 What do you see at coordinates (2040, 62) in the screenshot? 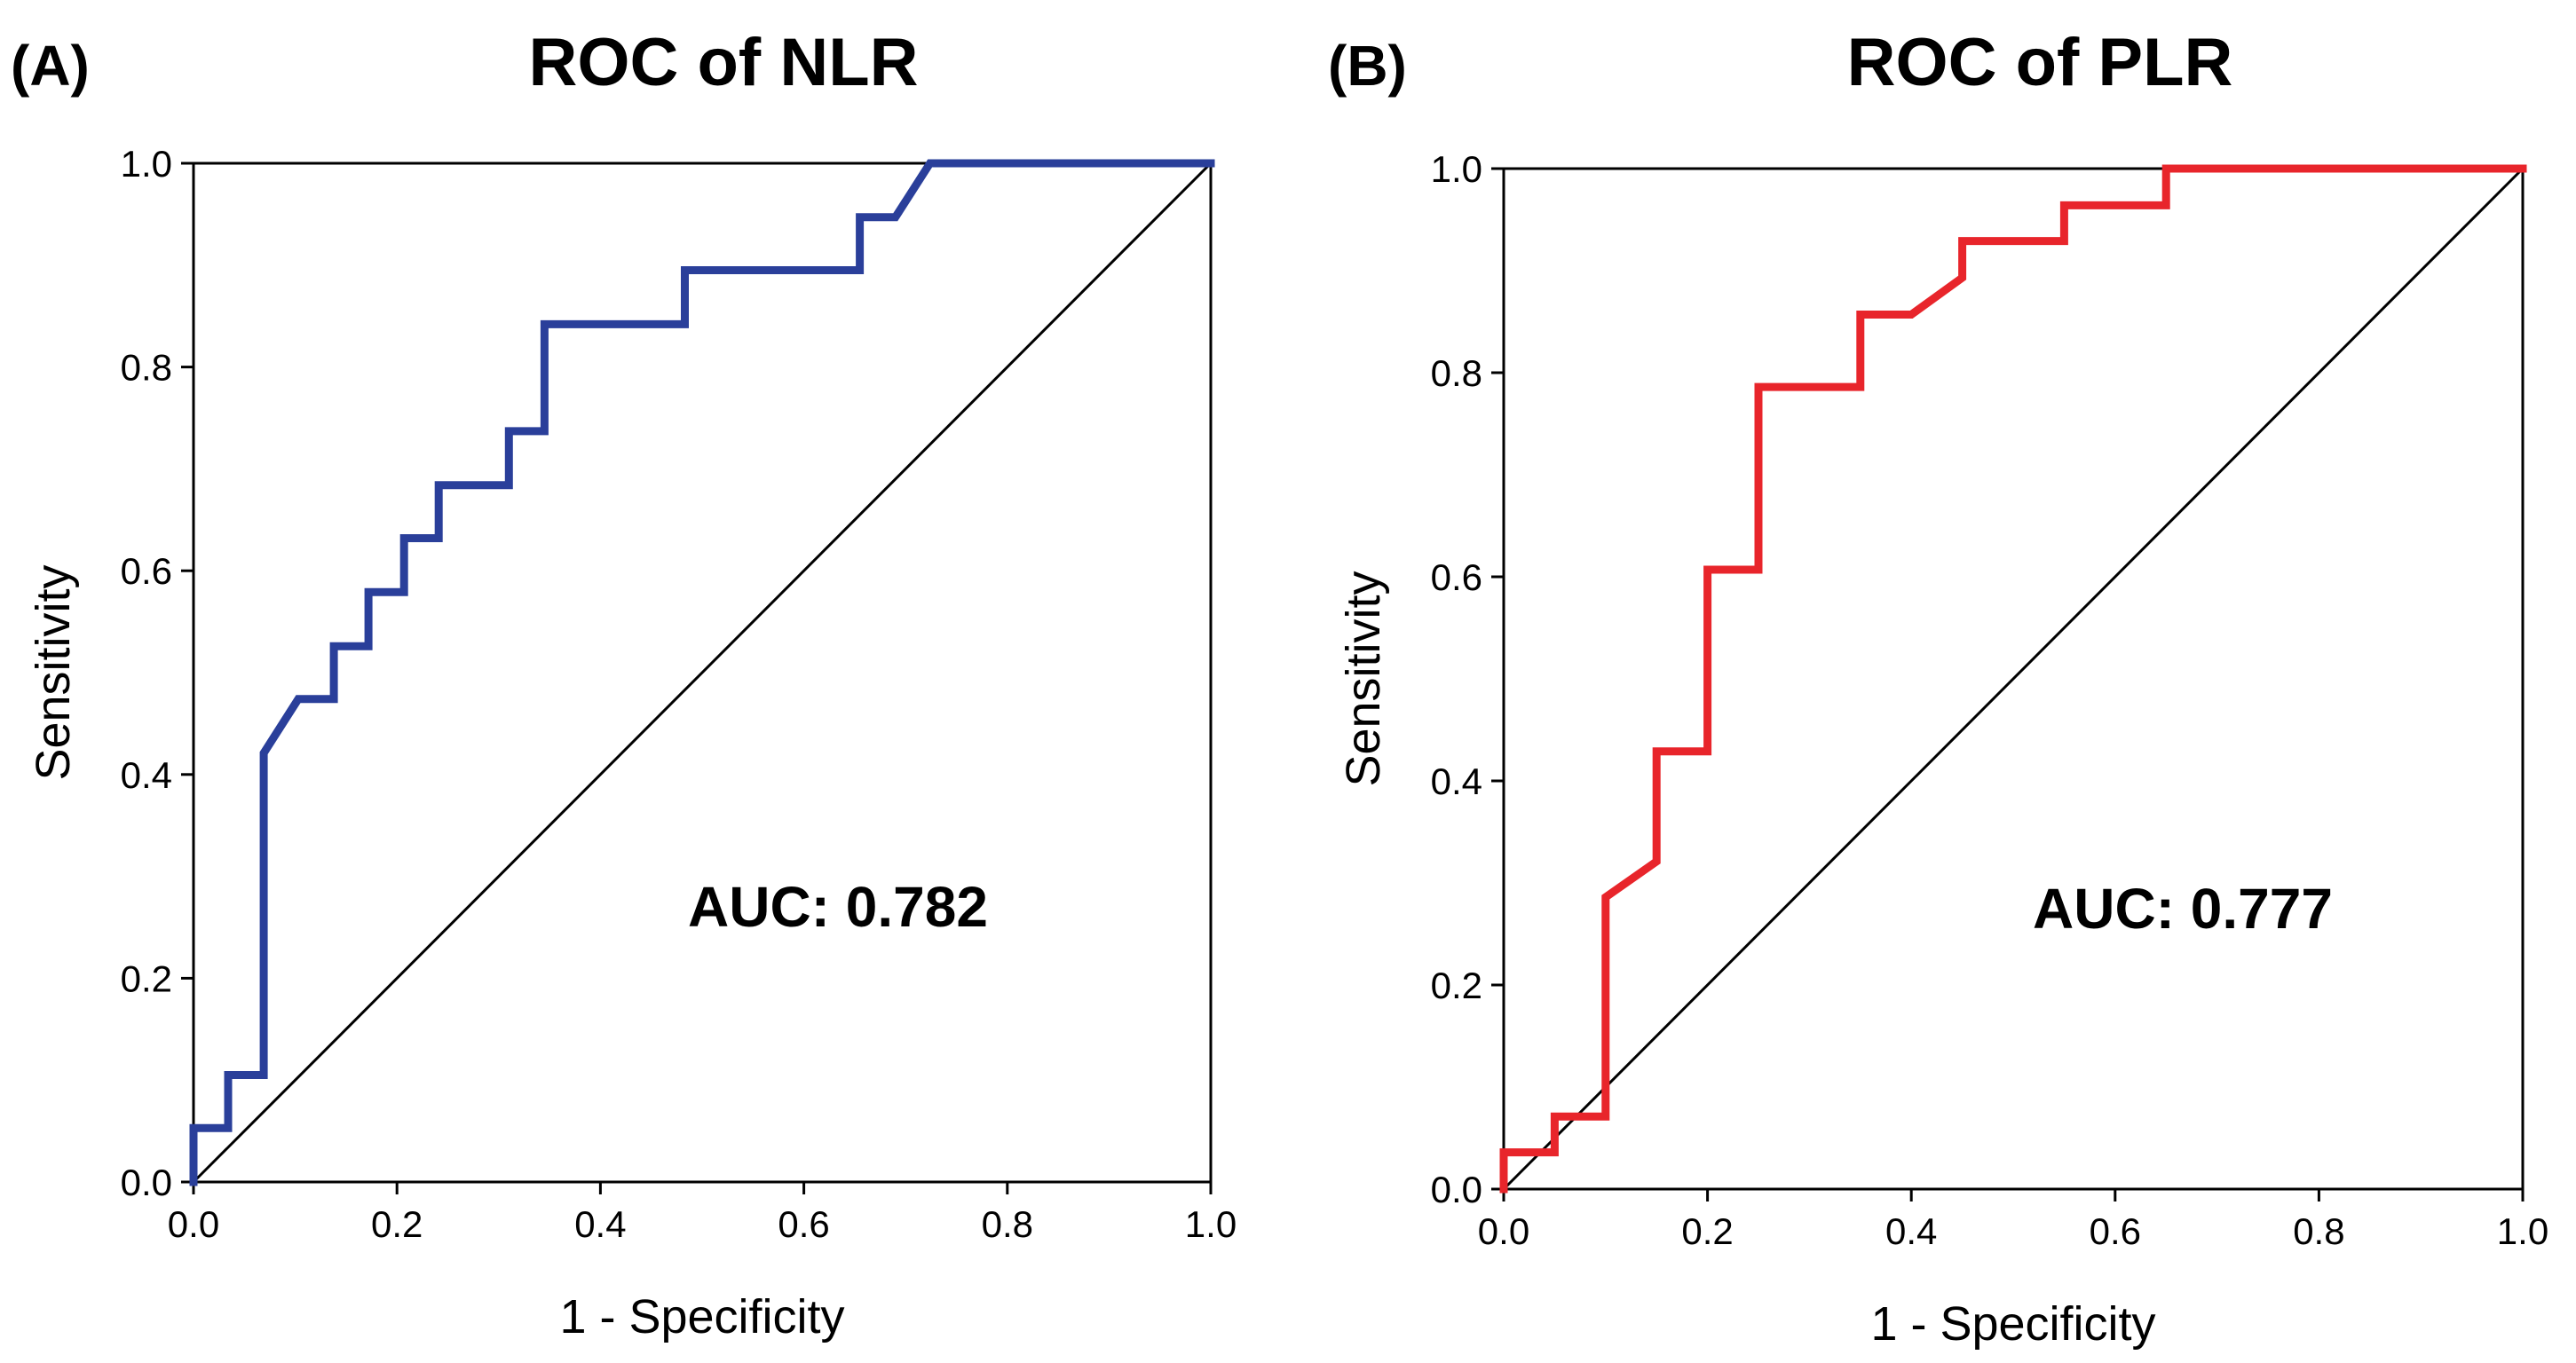
I see `chart-title: ROC of PLR` at bounding box center [2040, 62].